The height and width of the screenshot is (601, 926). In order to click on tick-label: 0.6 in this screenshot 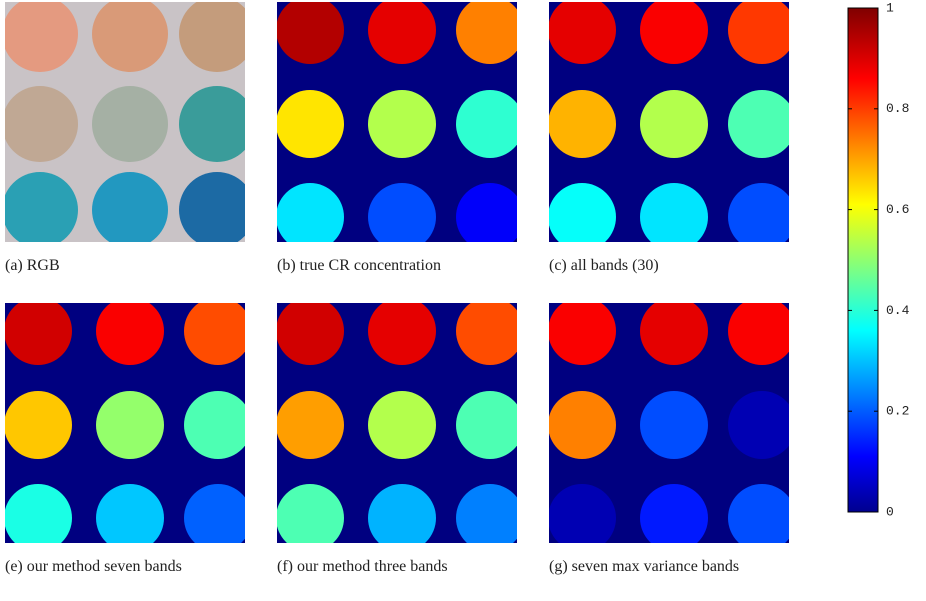, I will do `click(897, 209)`.